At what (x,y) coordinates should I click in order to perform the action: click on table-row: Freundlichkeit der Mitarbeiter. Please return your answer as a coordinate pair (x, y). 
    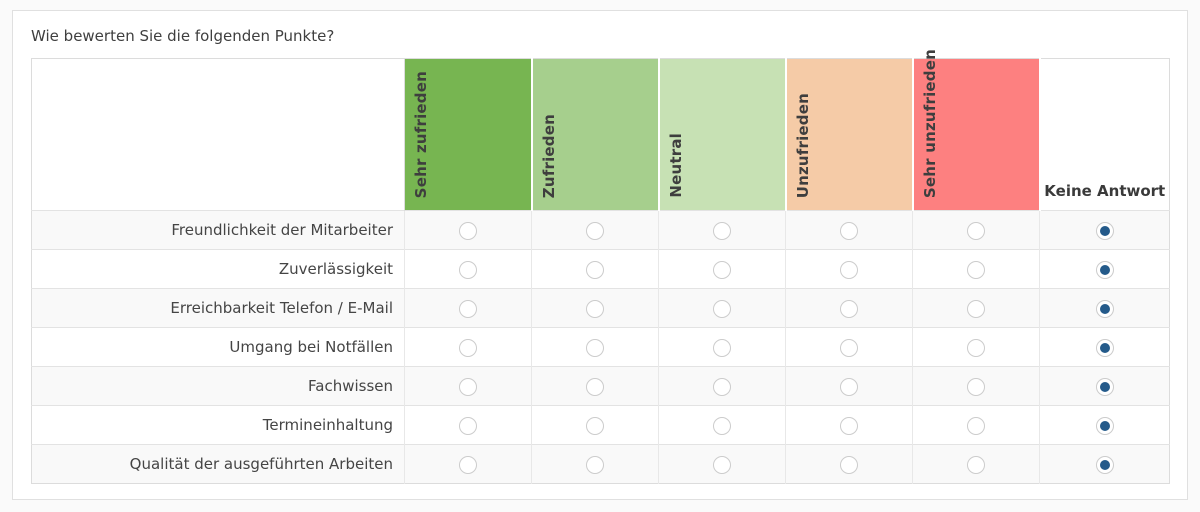
    Looking at the image, I should click on (600, 230).